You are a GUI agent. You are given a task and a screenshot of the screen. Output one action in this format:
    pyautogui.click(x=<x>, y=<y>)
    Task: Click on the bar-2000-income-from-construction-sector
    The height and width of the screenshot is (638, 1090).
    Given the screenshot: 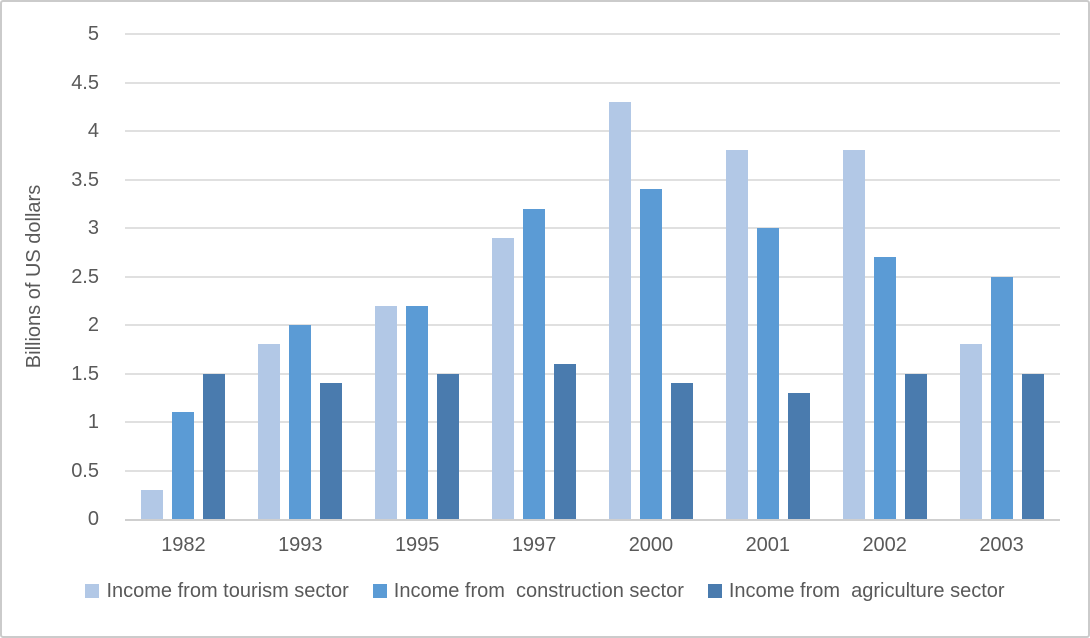 What is the action you would take?
    pyautogui.click(x=650, y=354)
    